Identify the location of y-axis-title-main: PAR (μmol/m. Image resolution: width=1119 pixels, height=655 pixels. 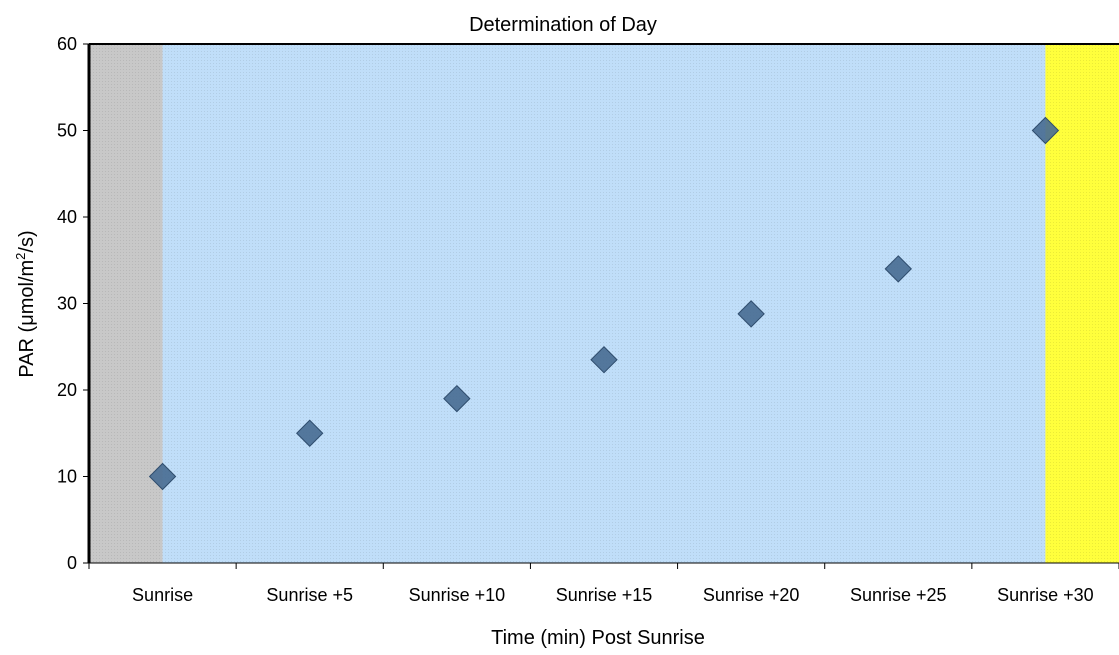
(27, 319).